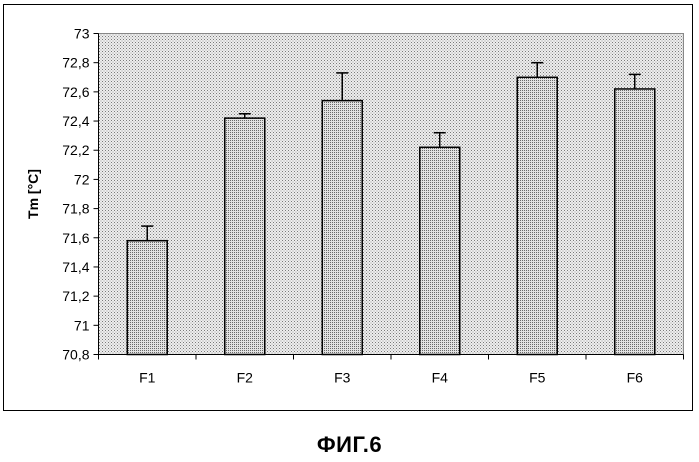  Describe the element at coordinates (75, 296) in the screenshot. I see `y-tick-label: 71,2` at that location.